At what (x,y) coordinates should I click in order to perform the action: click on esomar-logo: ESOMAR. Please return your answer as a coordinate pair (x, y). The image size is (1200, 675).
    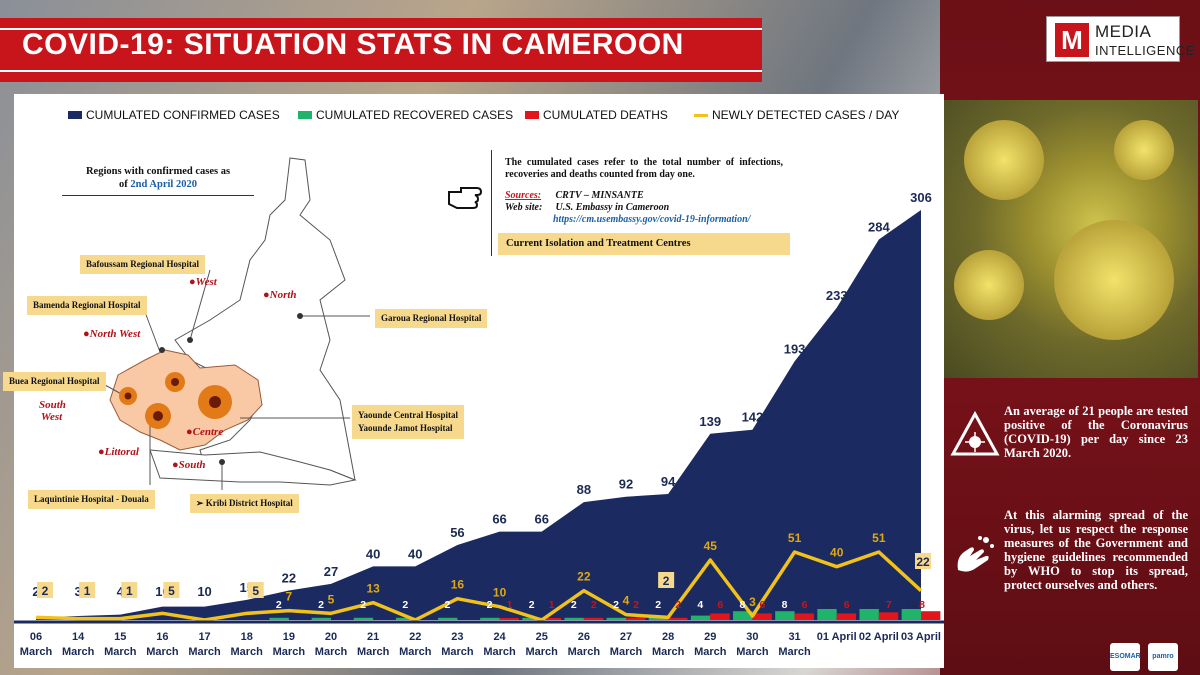
    Looking at the image, I should click on (1125, 657).